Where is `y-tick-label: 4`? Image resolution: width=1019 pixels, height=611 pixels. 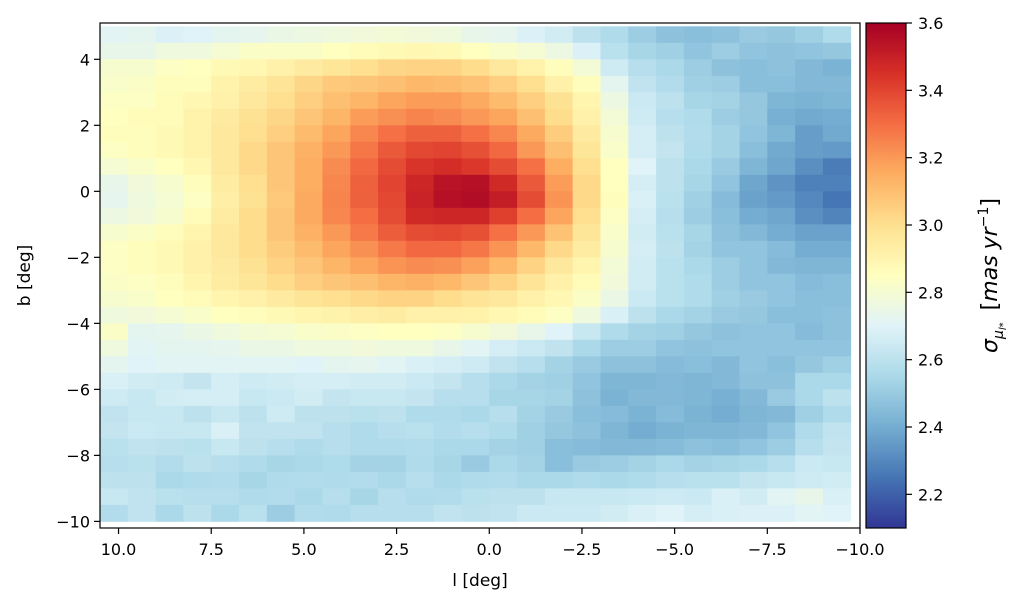 y-tick-label: 4 is located at coordinates (85, 59).